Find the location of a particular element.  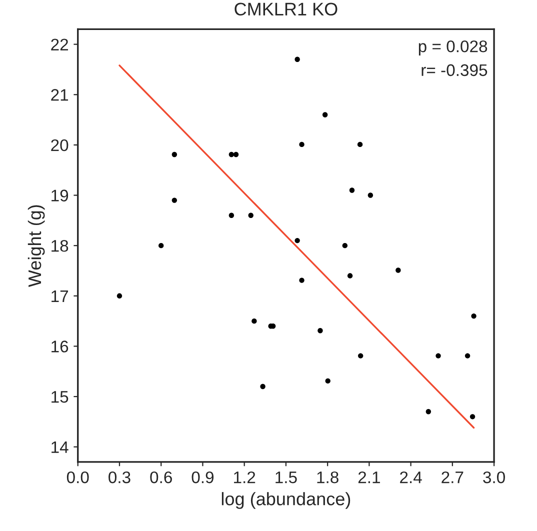

chart-title: CMKLR1 KO is located at coordinates (286, 9).